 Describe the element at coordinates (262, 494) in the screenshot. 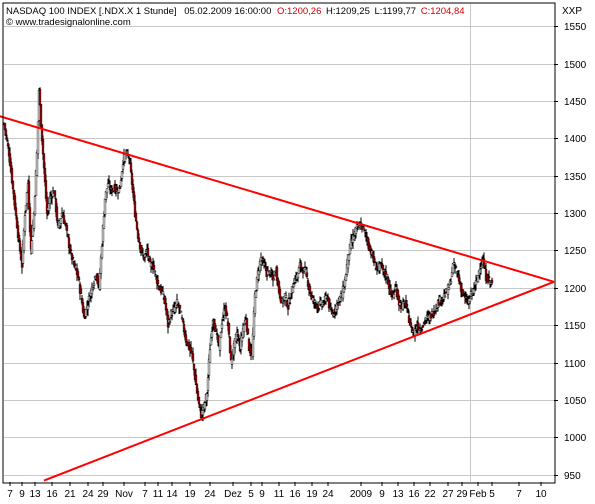

I see `x-tick-label: 9` at that location.